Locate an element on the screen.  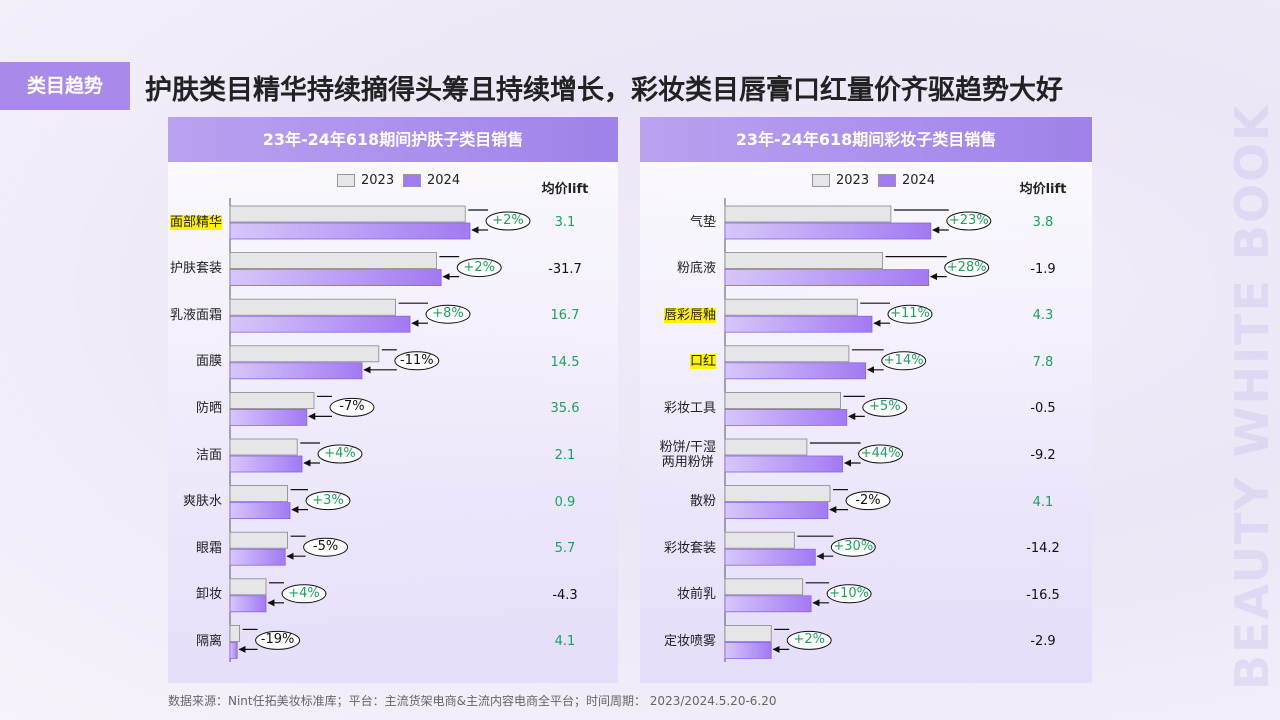
growth-label: -7% is located at coordinates (352, 407).